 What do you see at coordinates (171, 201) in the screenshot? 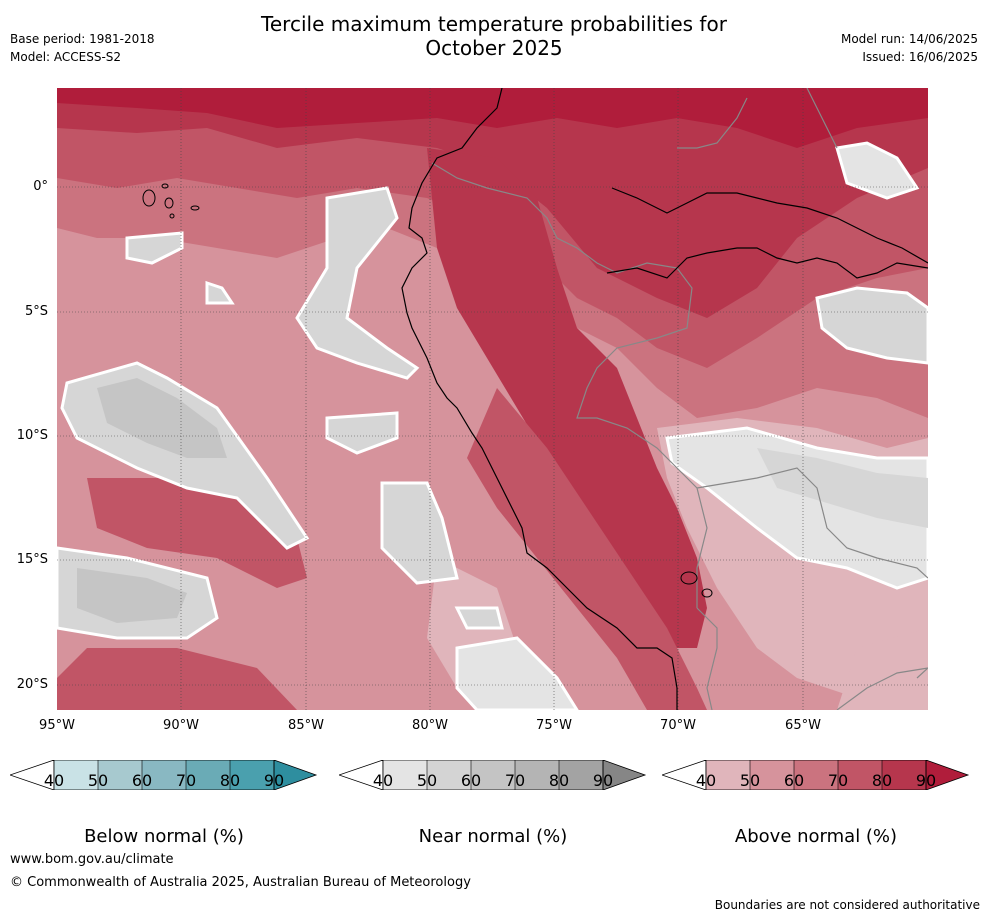
I see `galapagos-islands` at bounding box center [171, 201].